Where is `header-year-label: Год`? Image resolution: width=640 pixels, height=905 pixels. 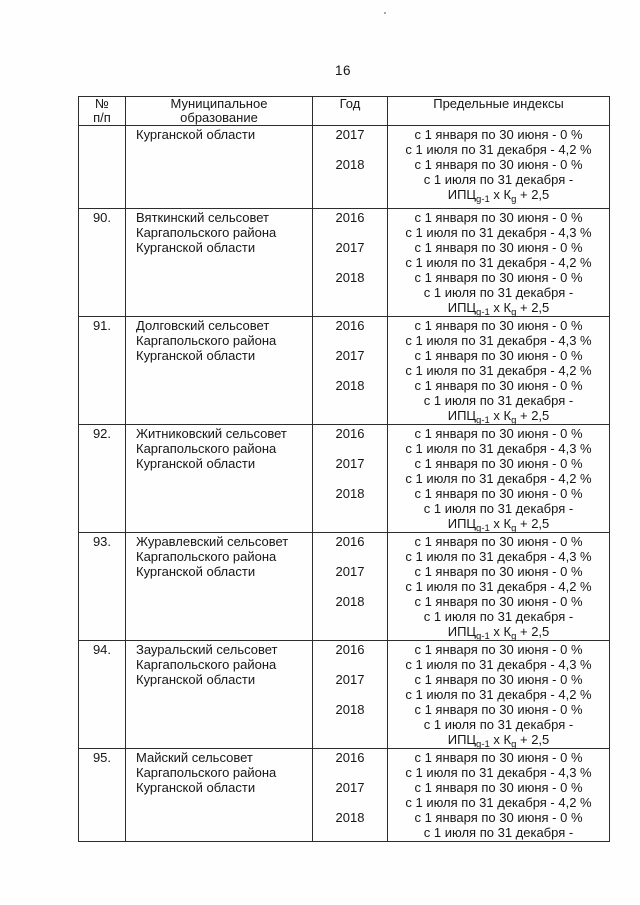
header-year-label: Год is located at coordinates (350, 103).